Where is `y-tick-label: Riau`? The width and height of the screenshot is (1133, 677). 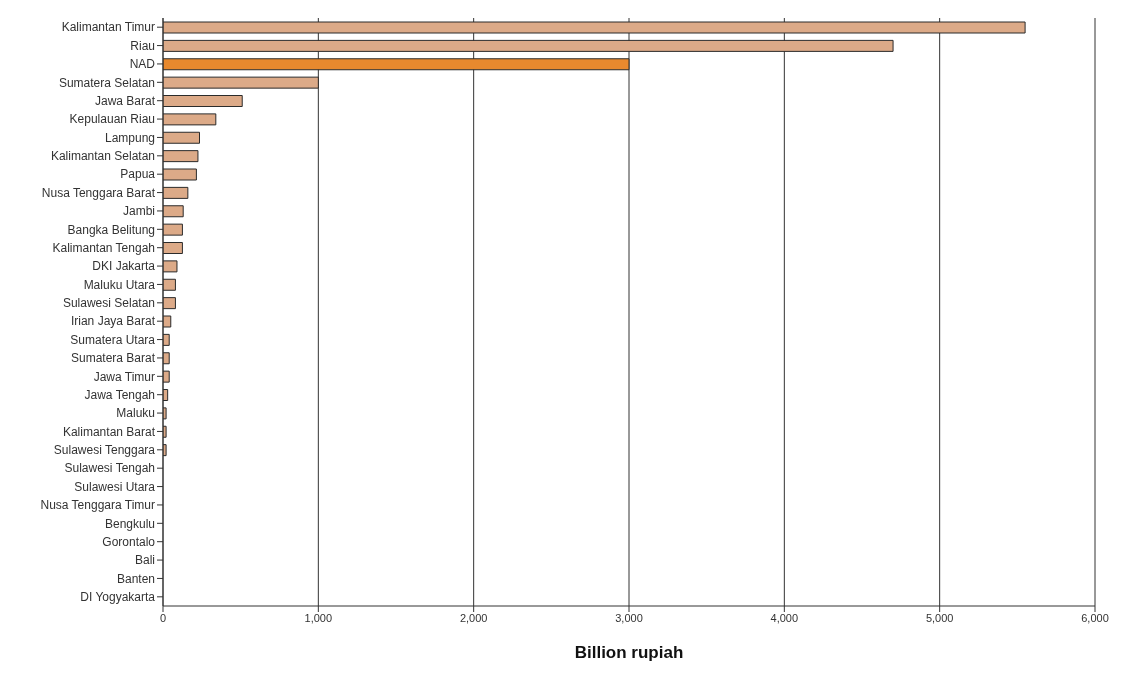
y-tick-label: Riau is located at coordinates (142, 45).